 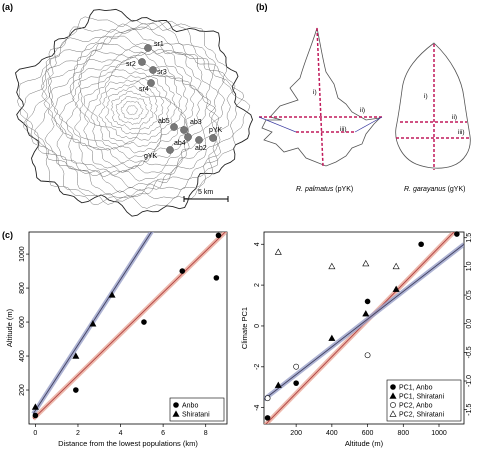 What do you see at coordinates (162, 72) in the screenshot?
I see `site-label-sr3: sr3` at bounding box center [162, 72].